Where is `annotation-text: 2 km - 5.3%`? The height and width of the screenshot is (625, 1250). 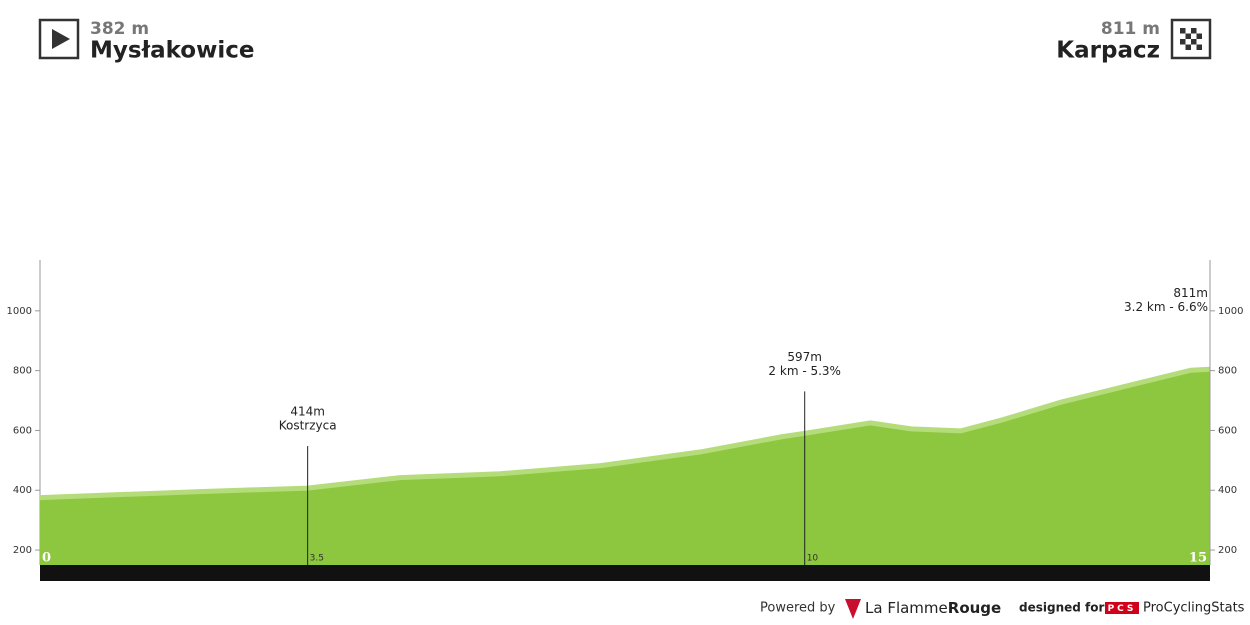
annotation-text: 2 km - 5.3% is located at coordinates (804, 371).